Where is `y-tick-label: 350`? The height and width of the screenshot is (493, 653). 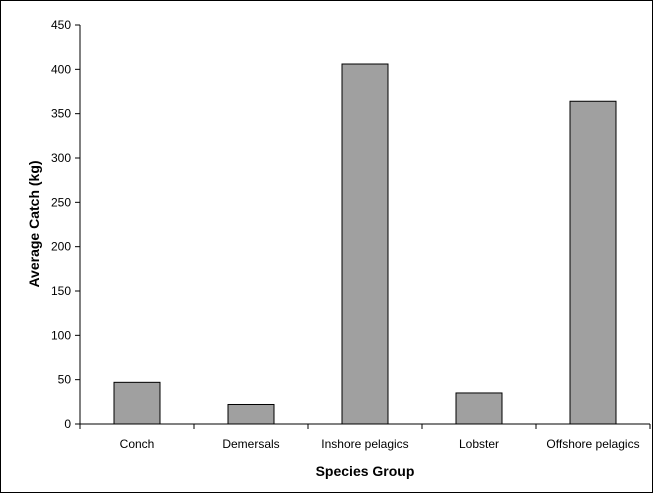 y-tick-label: 350 is located at coordinates (61, 114).